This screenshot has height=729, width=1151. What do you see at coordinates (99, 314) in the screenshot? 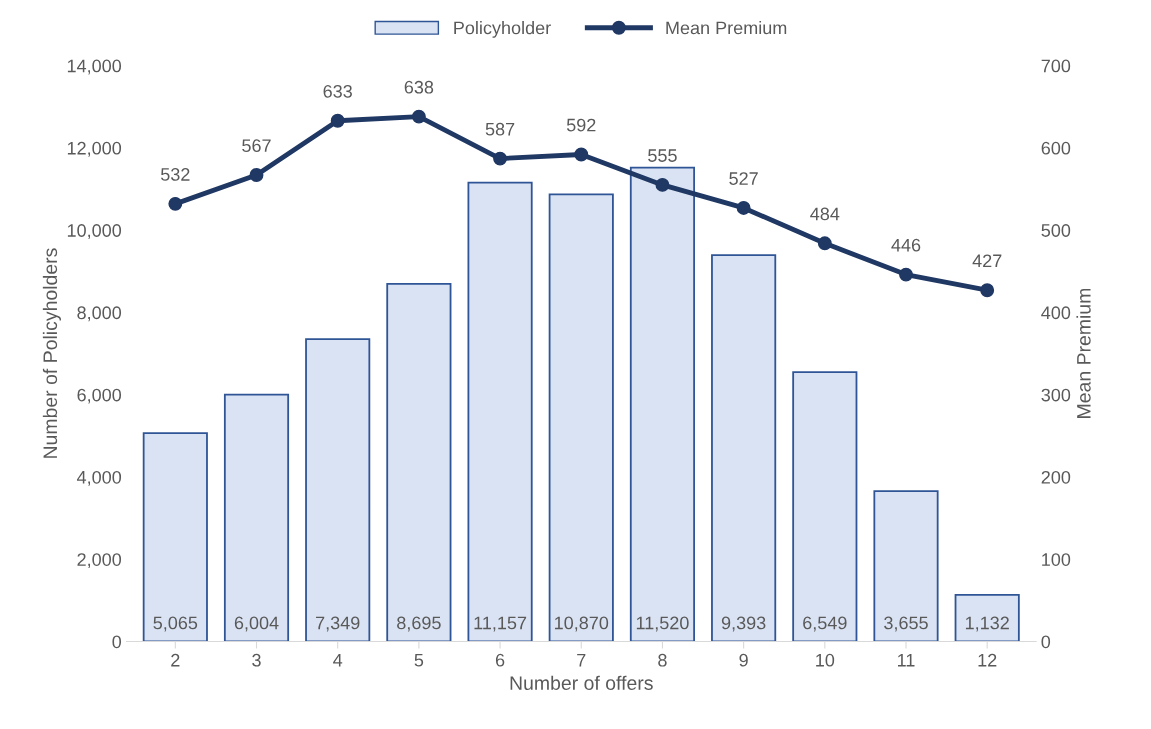
I see `y-tick-label: 8,000` at bounding box center [99, 314].